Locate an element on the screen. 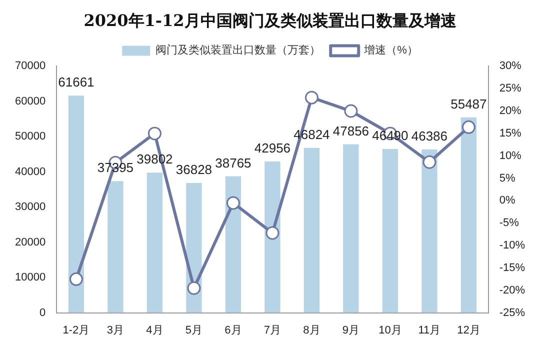  y2-tick-label: 25% is located at coordinates (510, 88).